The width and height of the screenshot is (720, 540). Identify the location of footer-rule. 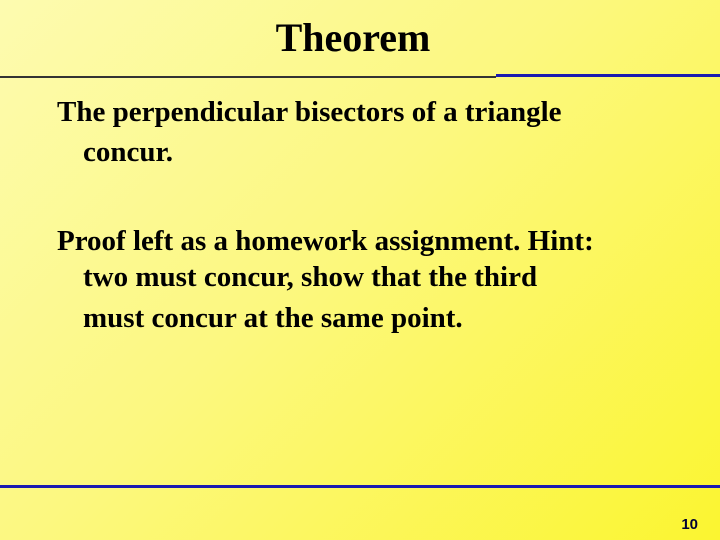
(360, 486).